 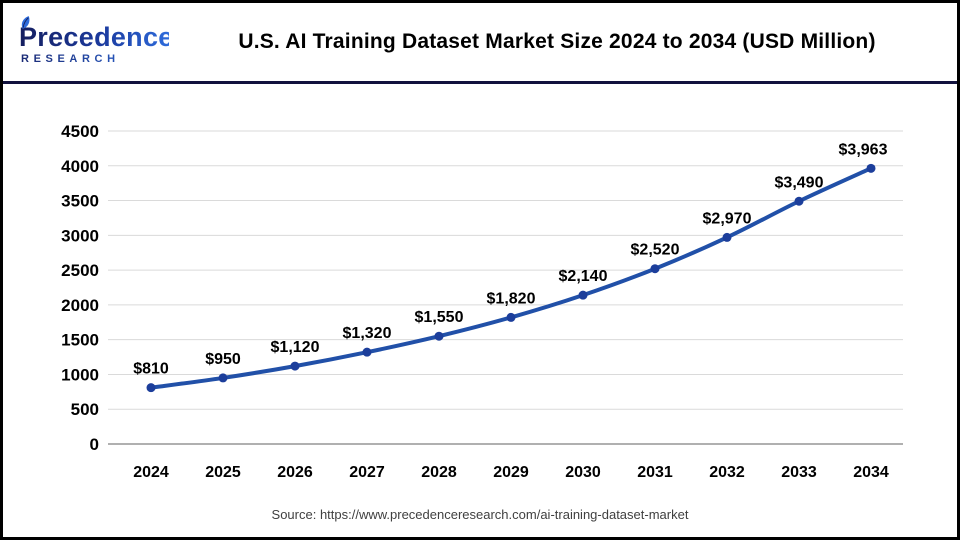 What do you see at coordinates (439, 472) in the screenshot?
I see `x-tick-label: 2028` at bounding box center [439, 472].